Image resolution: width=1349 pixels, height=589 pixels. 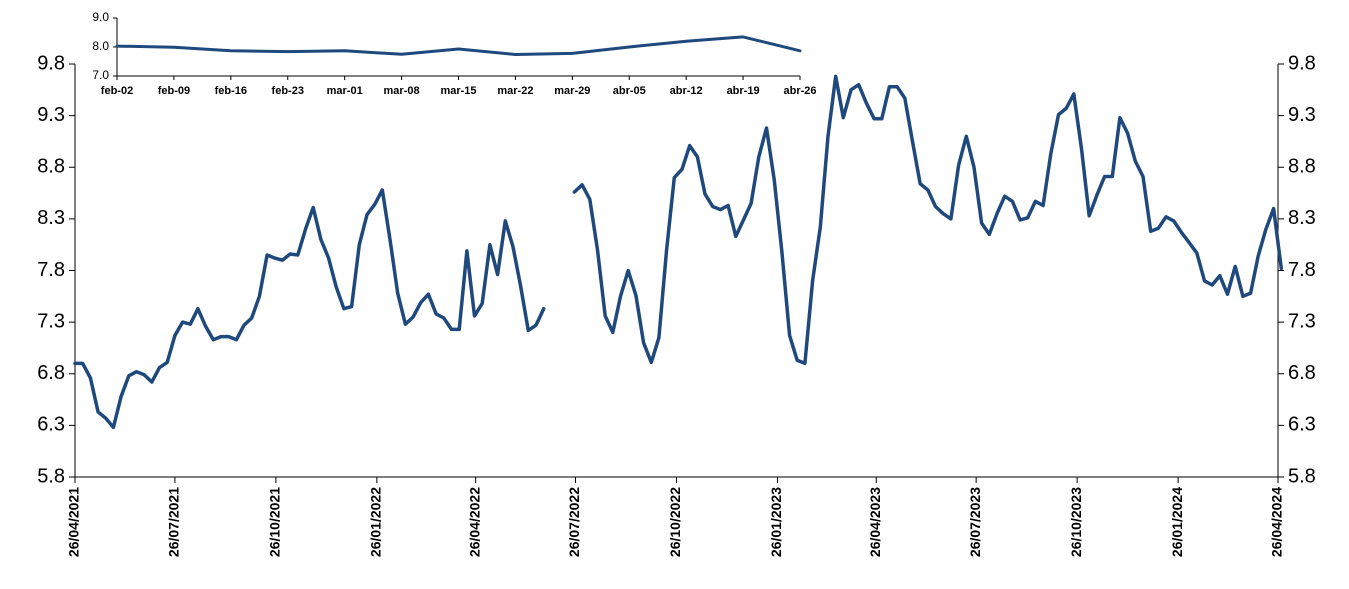 What do you see at coordinates (231, 91) in the screenshot?
I see `inset-x-tick-label: feb-16` at bounding box center [231, 91].